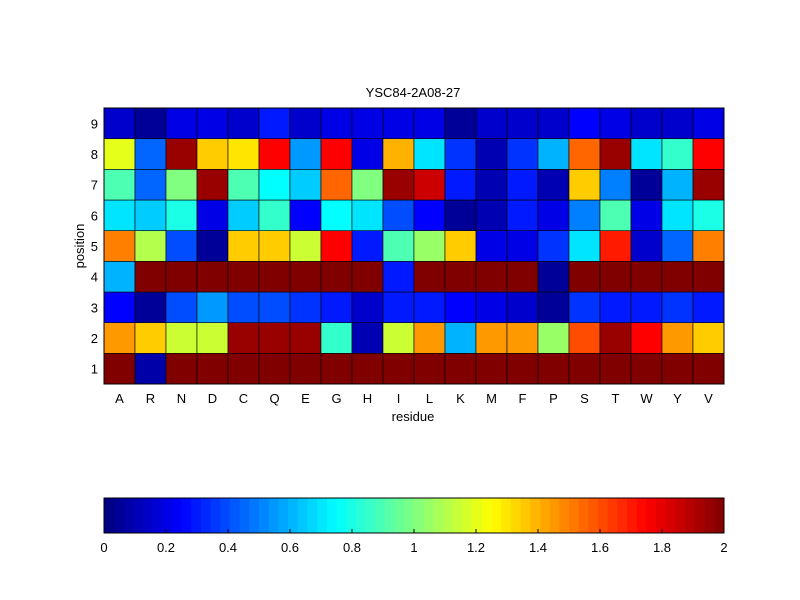 The width and height of the screenshot is (800, 600). Describe the element at coordinates (150, 398) in the screenshot. I see `x-tick-label-R: R` at that location.